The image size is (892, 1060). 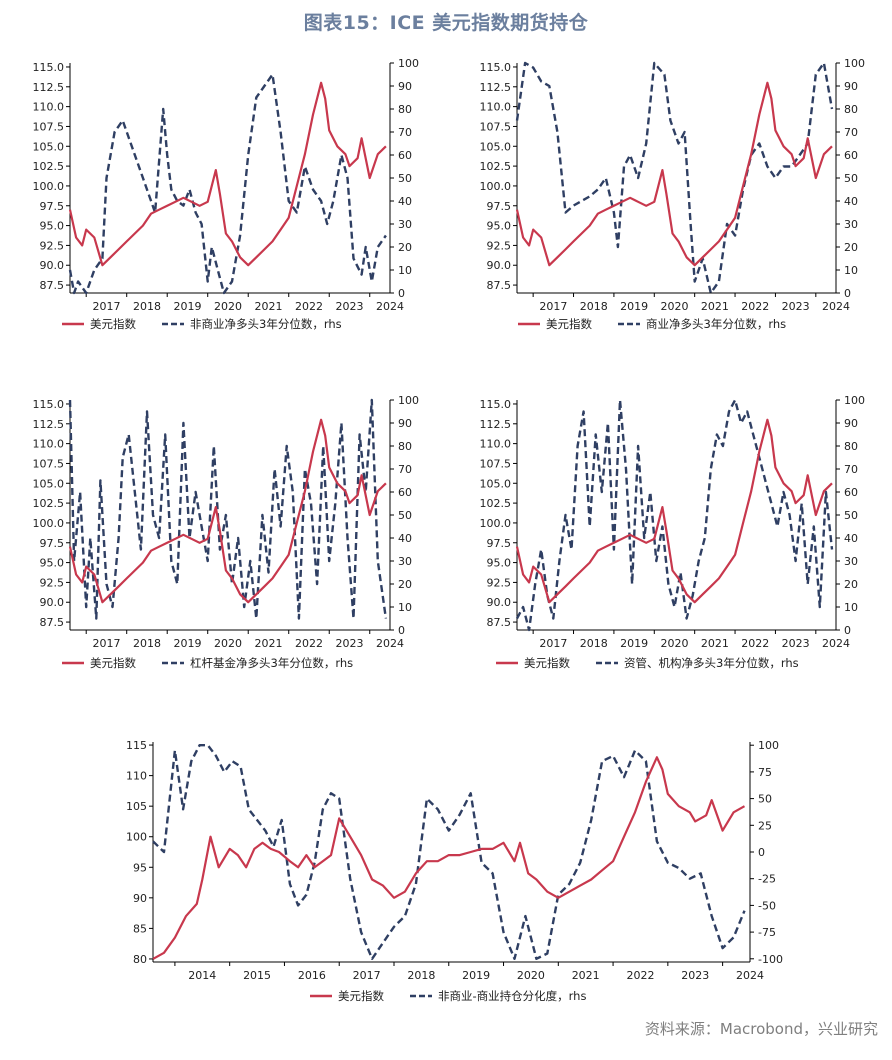 What do you see at coordinates (49, 503) in the screenshot?
I see `y-tick-label: 102.5` at bounding box center [49, 503].